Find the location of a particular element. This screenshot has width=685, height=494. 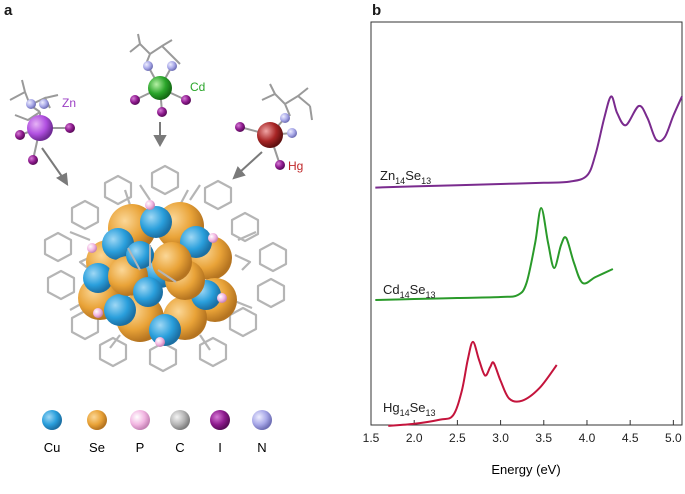

cluster-core is located at coordinates (157, 274).